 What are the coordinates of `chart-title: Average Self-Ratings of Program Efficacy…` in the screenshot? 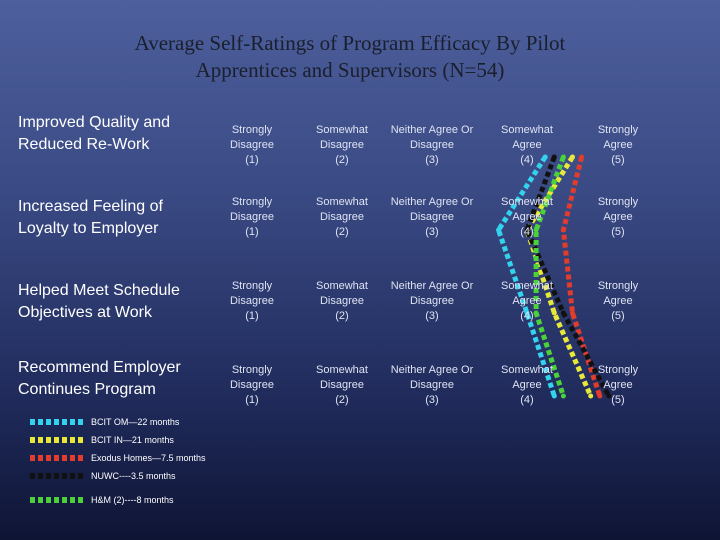 It's located at (350, 57).